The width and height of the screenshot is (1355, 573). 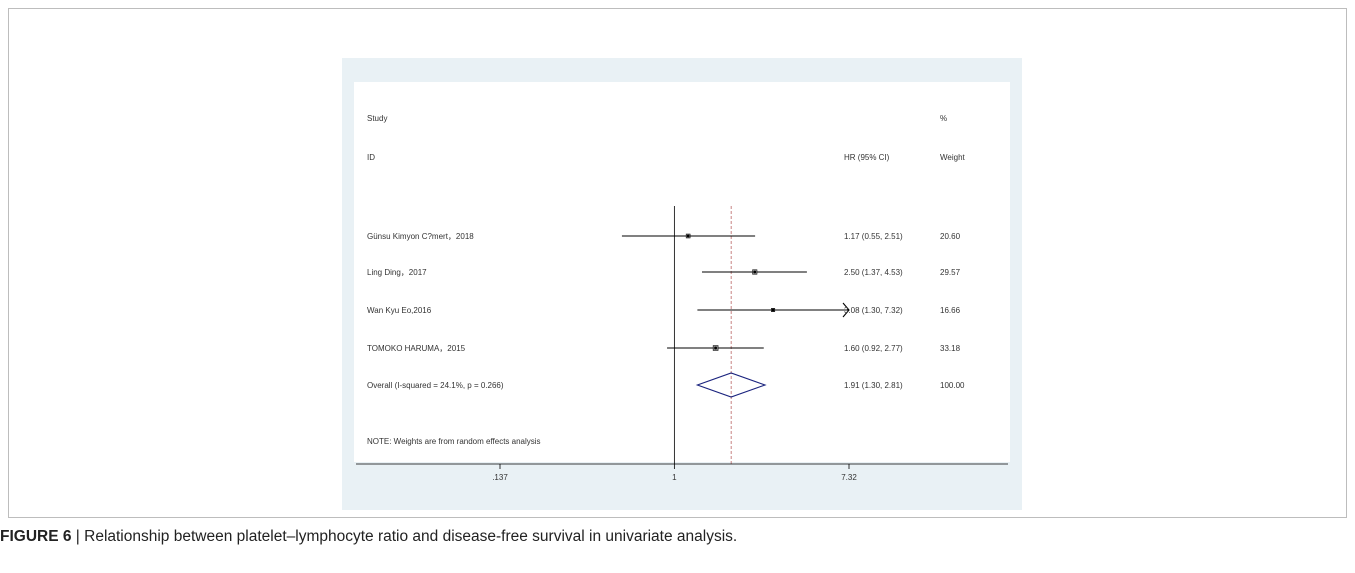 I want to click on overall-label: Overall (I-squared = 24.1%, p = 0.266), so click(x=435, y=385).